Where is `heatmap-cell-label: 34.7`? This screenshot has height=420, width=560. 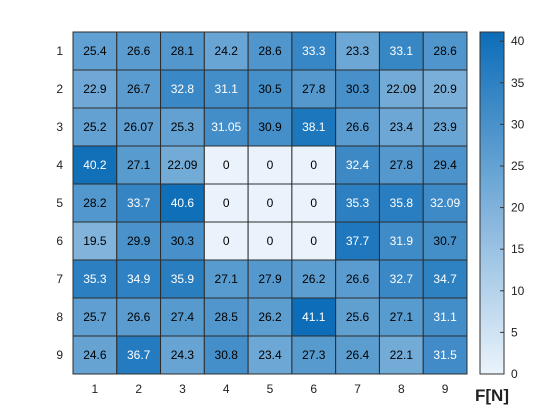 heatmap-cell-label: 34.7 is located at coordinates (445, 279).